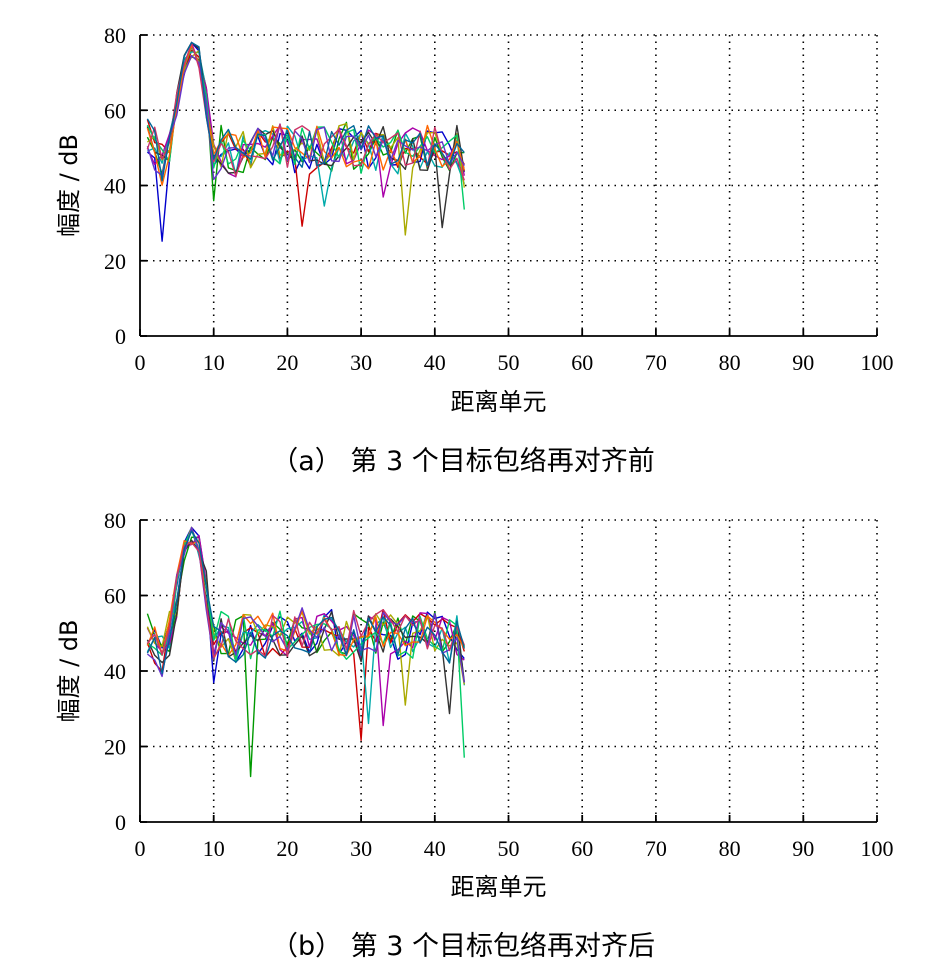 The height and width of the screenshot is (976, 927). I want to click on figure-caption: （b） 第 3 个目标包络再对齐后, so click(463, 946).